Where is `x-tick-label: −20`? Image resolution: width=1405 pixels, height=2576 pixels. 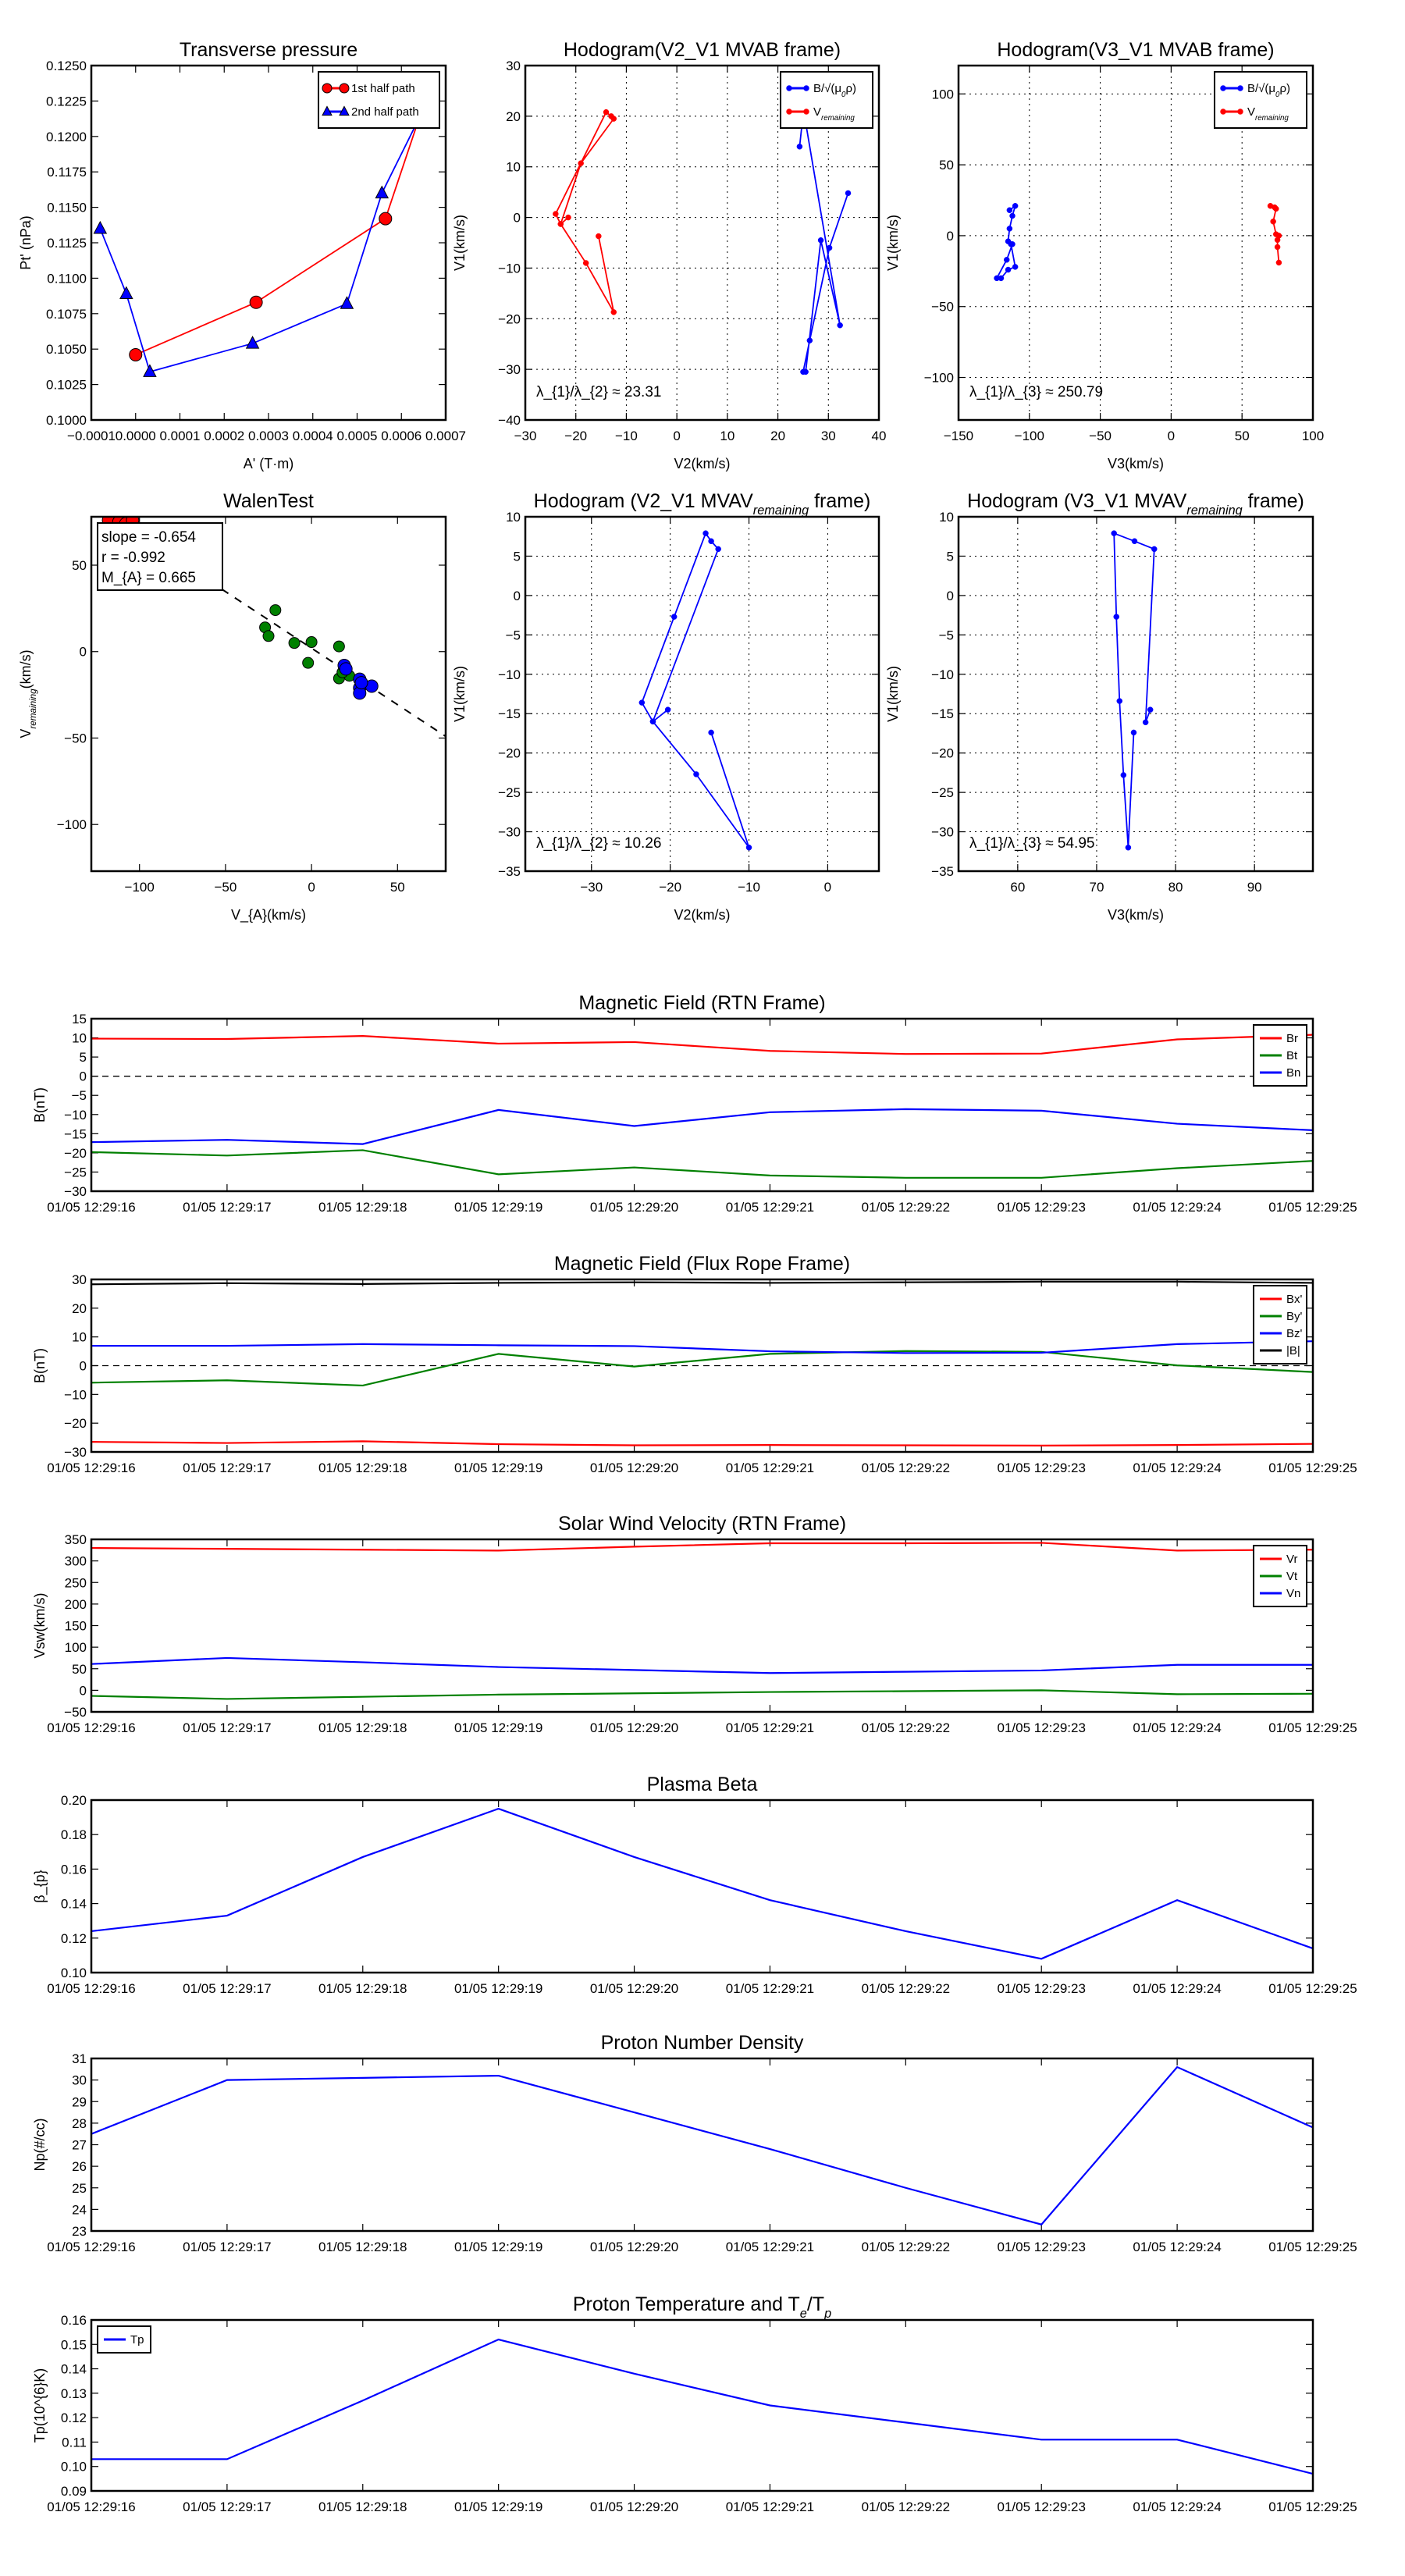 x-tick-label: −20 is located at coordinates (575, 436).